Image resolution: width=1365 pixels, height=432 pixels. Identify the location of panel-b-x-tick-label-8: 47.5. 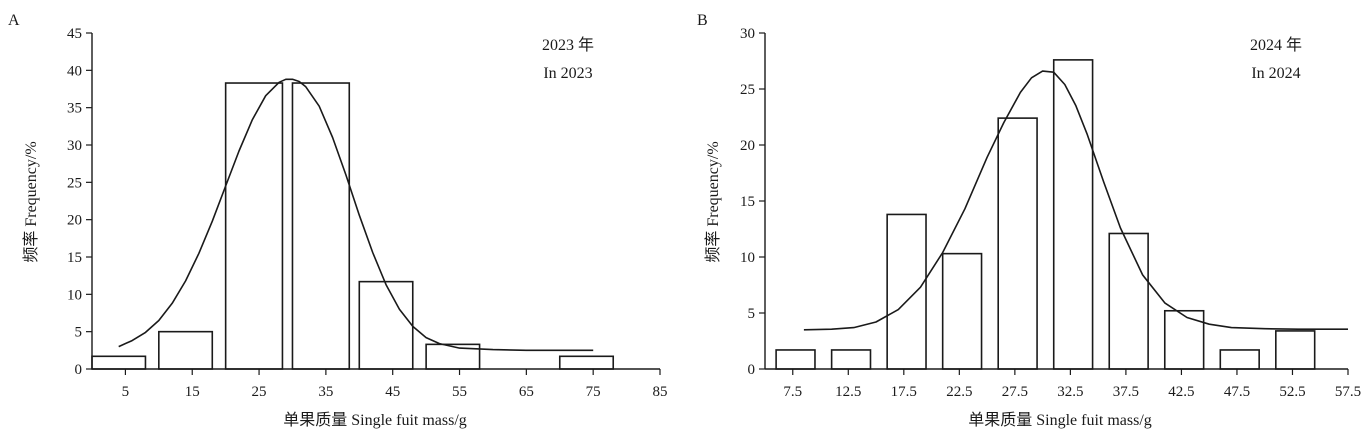
(1237, 392).